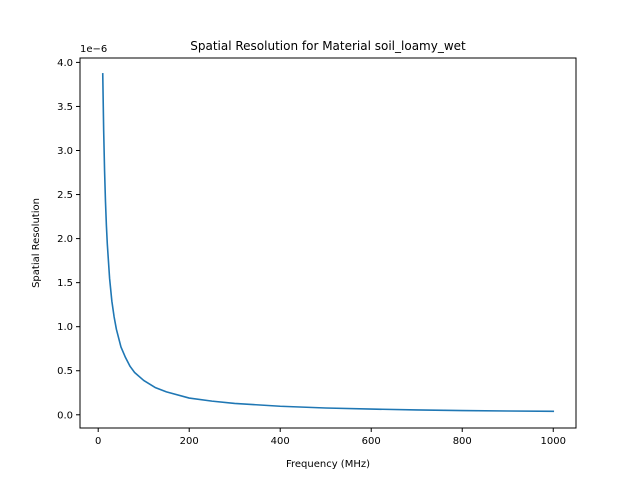 The width and height of the screenshot is (640, 480). I want to click on y-tick-label: 1.0, so click(65, 327).